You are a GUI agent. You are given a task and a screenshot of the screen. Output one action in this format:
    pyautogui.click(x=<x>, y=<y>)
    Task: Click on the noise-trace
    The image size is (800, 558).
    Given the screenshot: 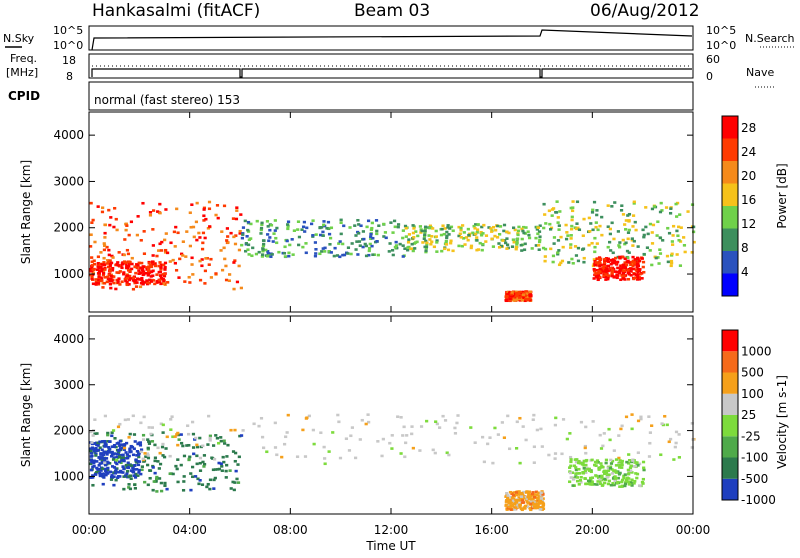 What is the action you would take?
    pyautogui.click(x=392, y=40)
    